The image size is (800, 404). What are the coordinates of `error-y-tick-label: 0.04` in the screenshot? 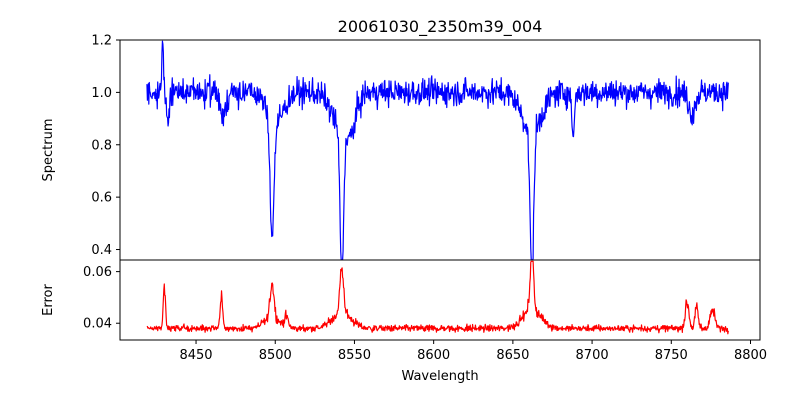 It's located at (97, 324).